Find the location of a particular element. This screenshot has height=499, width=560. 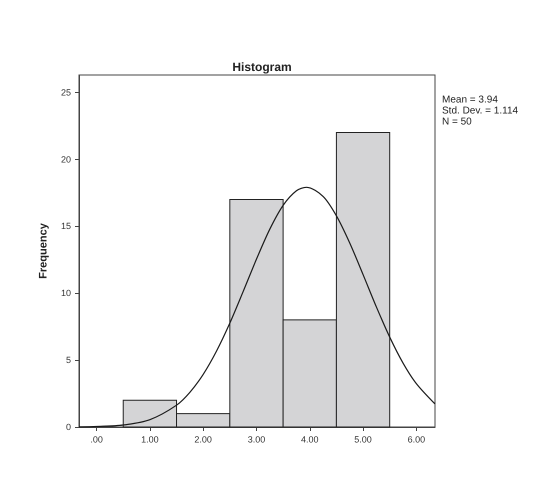

chart-title: Histogram is located at coordinates (262, 67).